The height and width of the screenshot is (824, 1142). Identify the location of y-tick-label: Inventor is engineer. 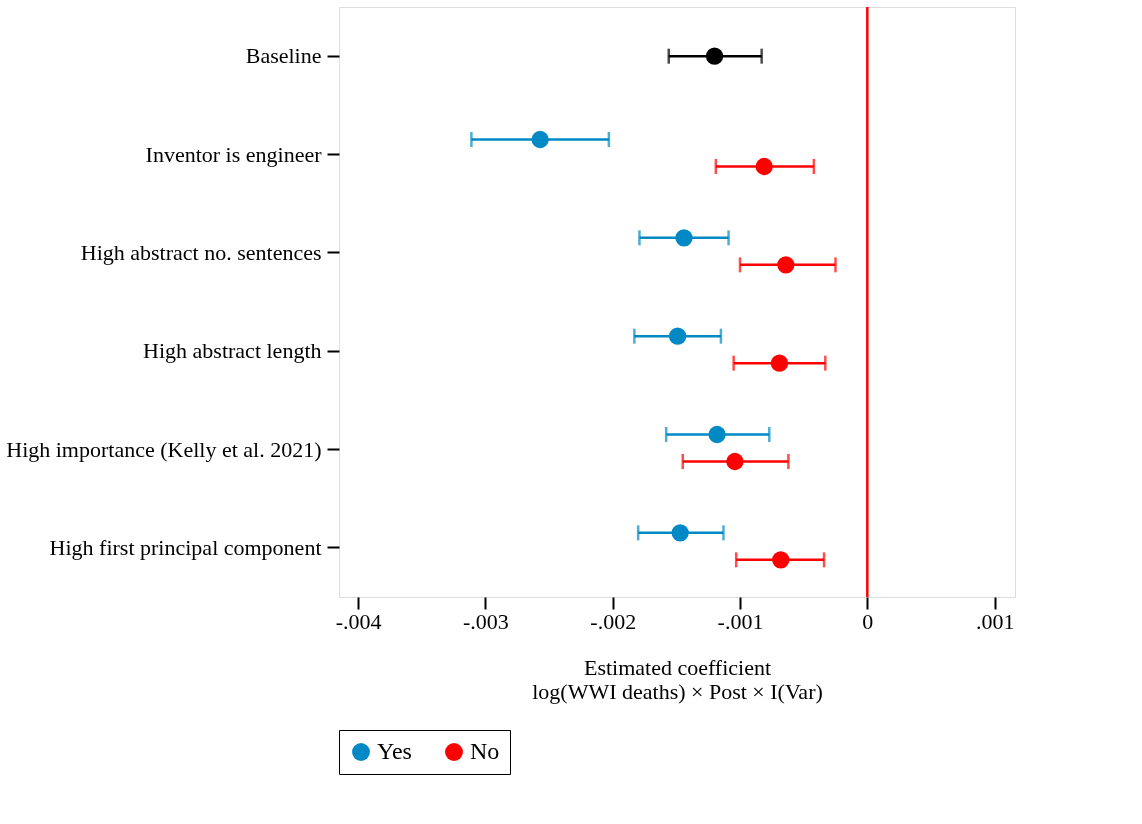
(234, 154).